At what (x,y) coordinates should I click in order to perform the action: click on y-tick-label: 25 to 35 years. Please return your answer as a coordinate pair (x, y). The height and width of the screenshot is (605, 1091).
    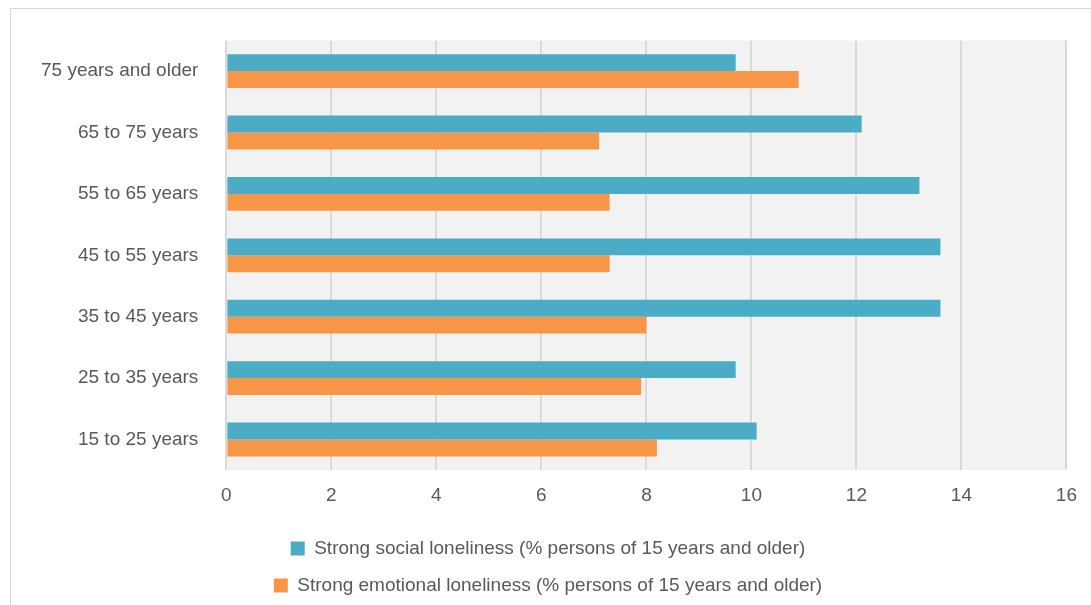
    Looking at the image, I should click on (138, 377).